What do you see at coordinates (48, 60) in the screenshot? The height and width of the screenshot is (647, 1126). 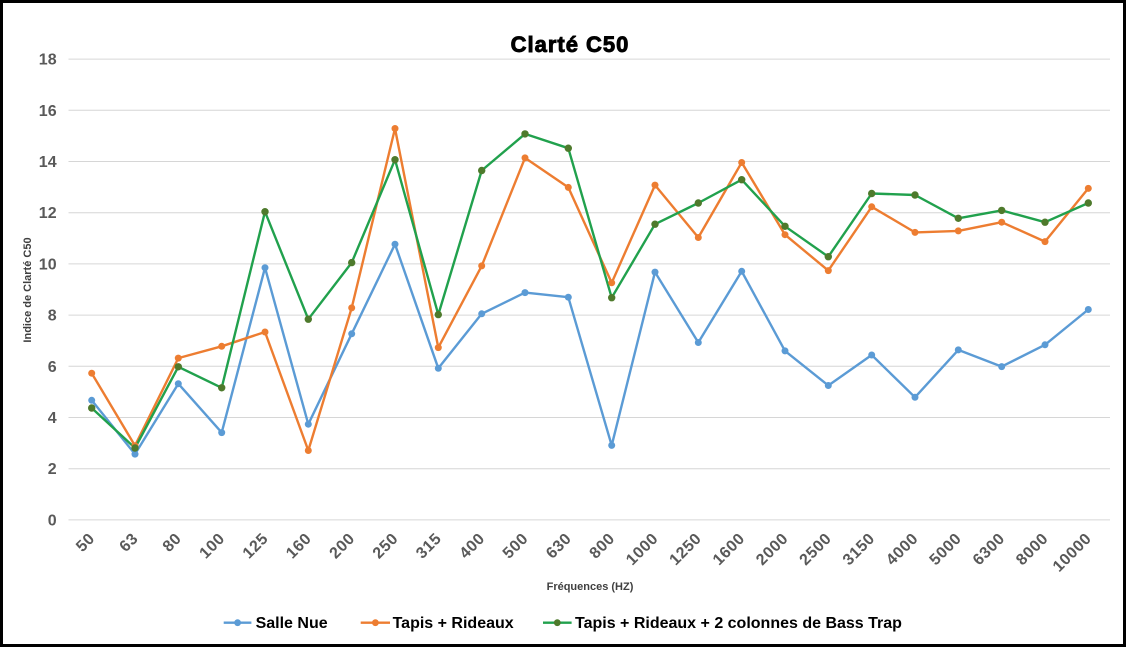 I see `svg-text: 18` at bounding box center [48, 60].